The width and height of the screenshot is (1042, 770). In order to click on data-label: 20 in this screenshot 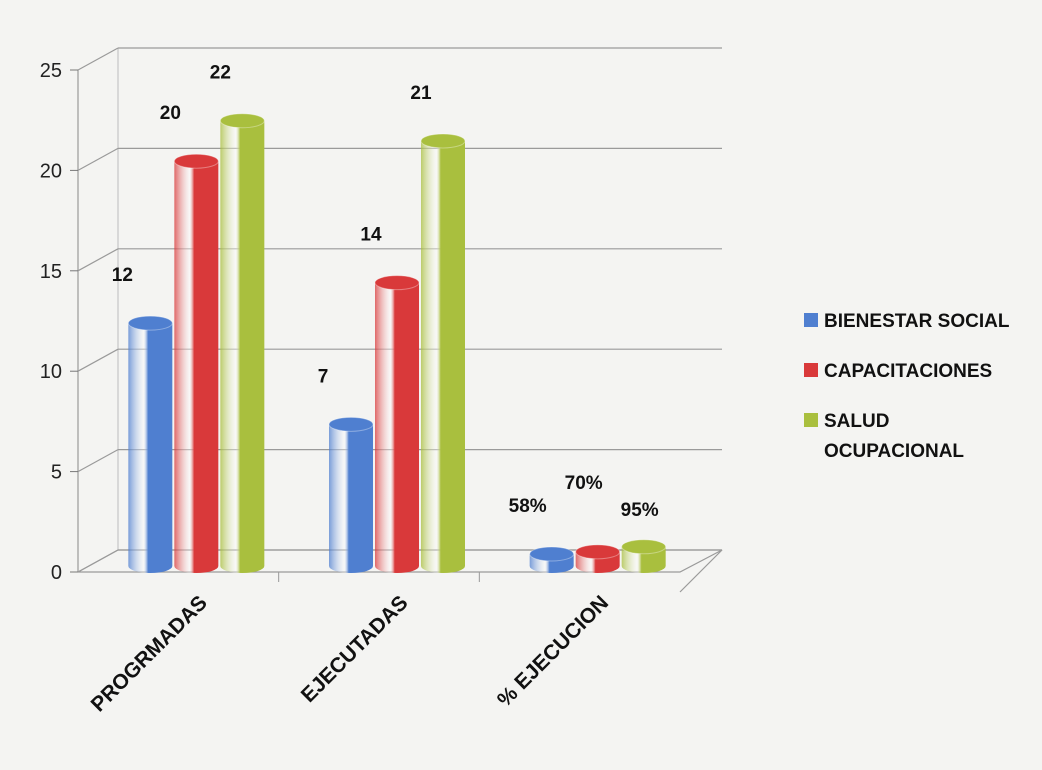, I will do `click(170, 113)`.